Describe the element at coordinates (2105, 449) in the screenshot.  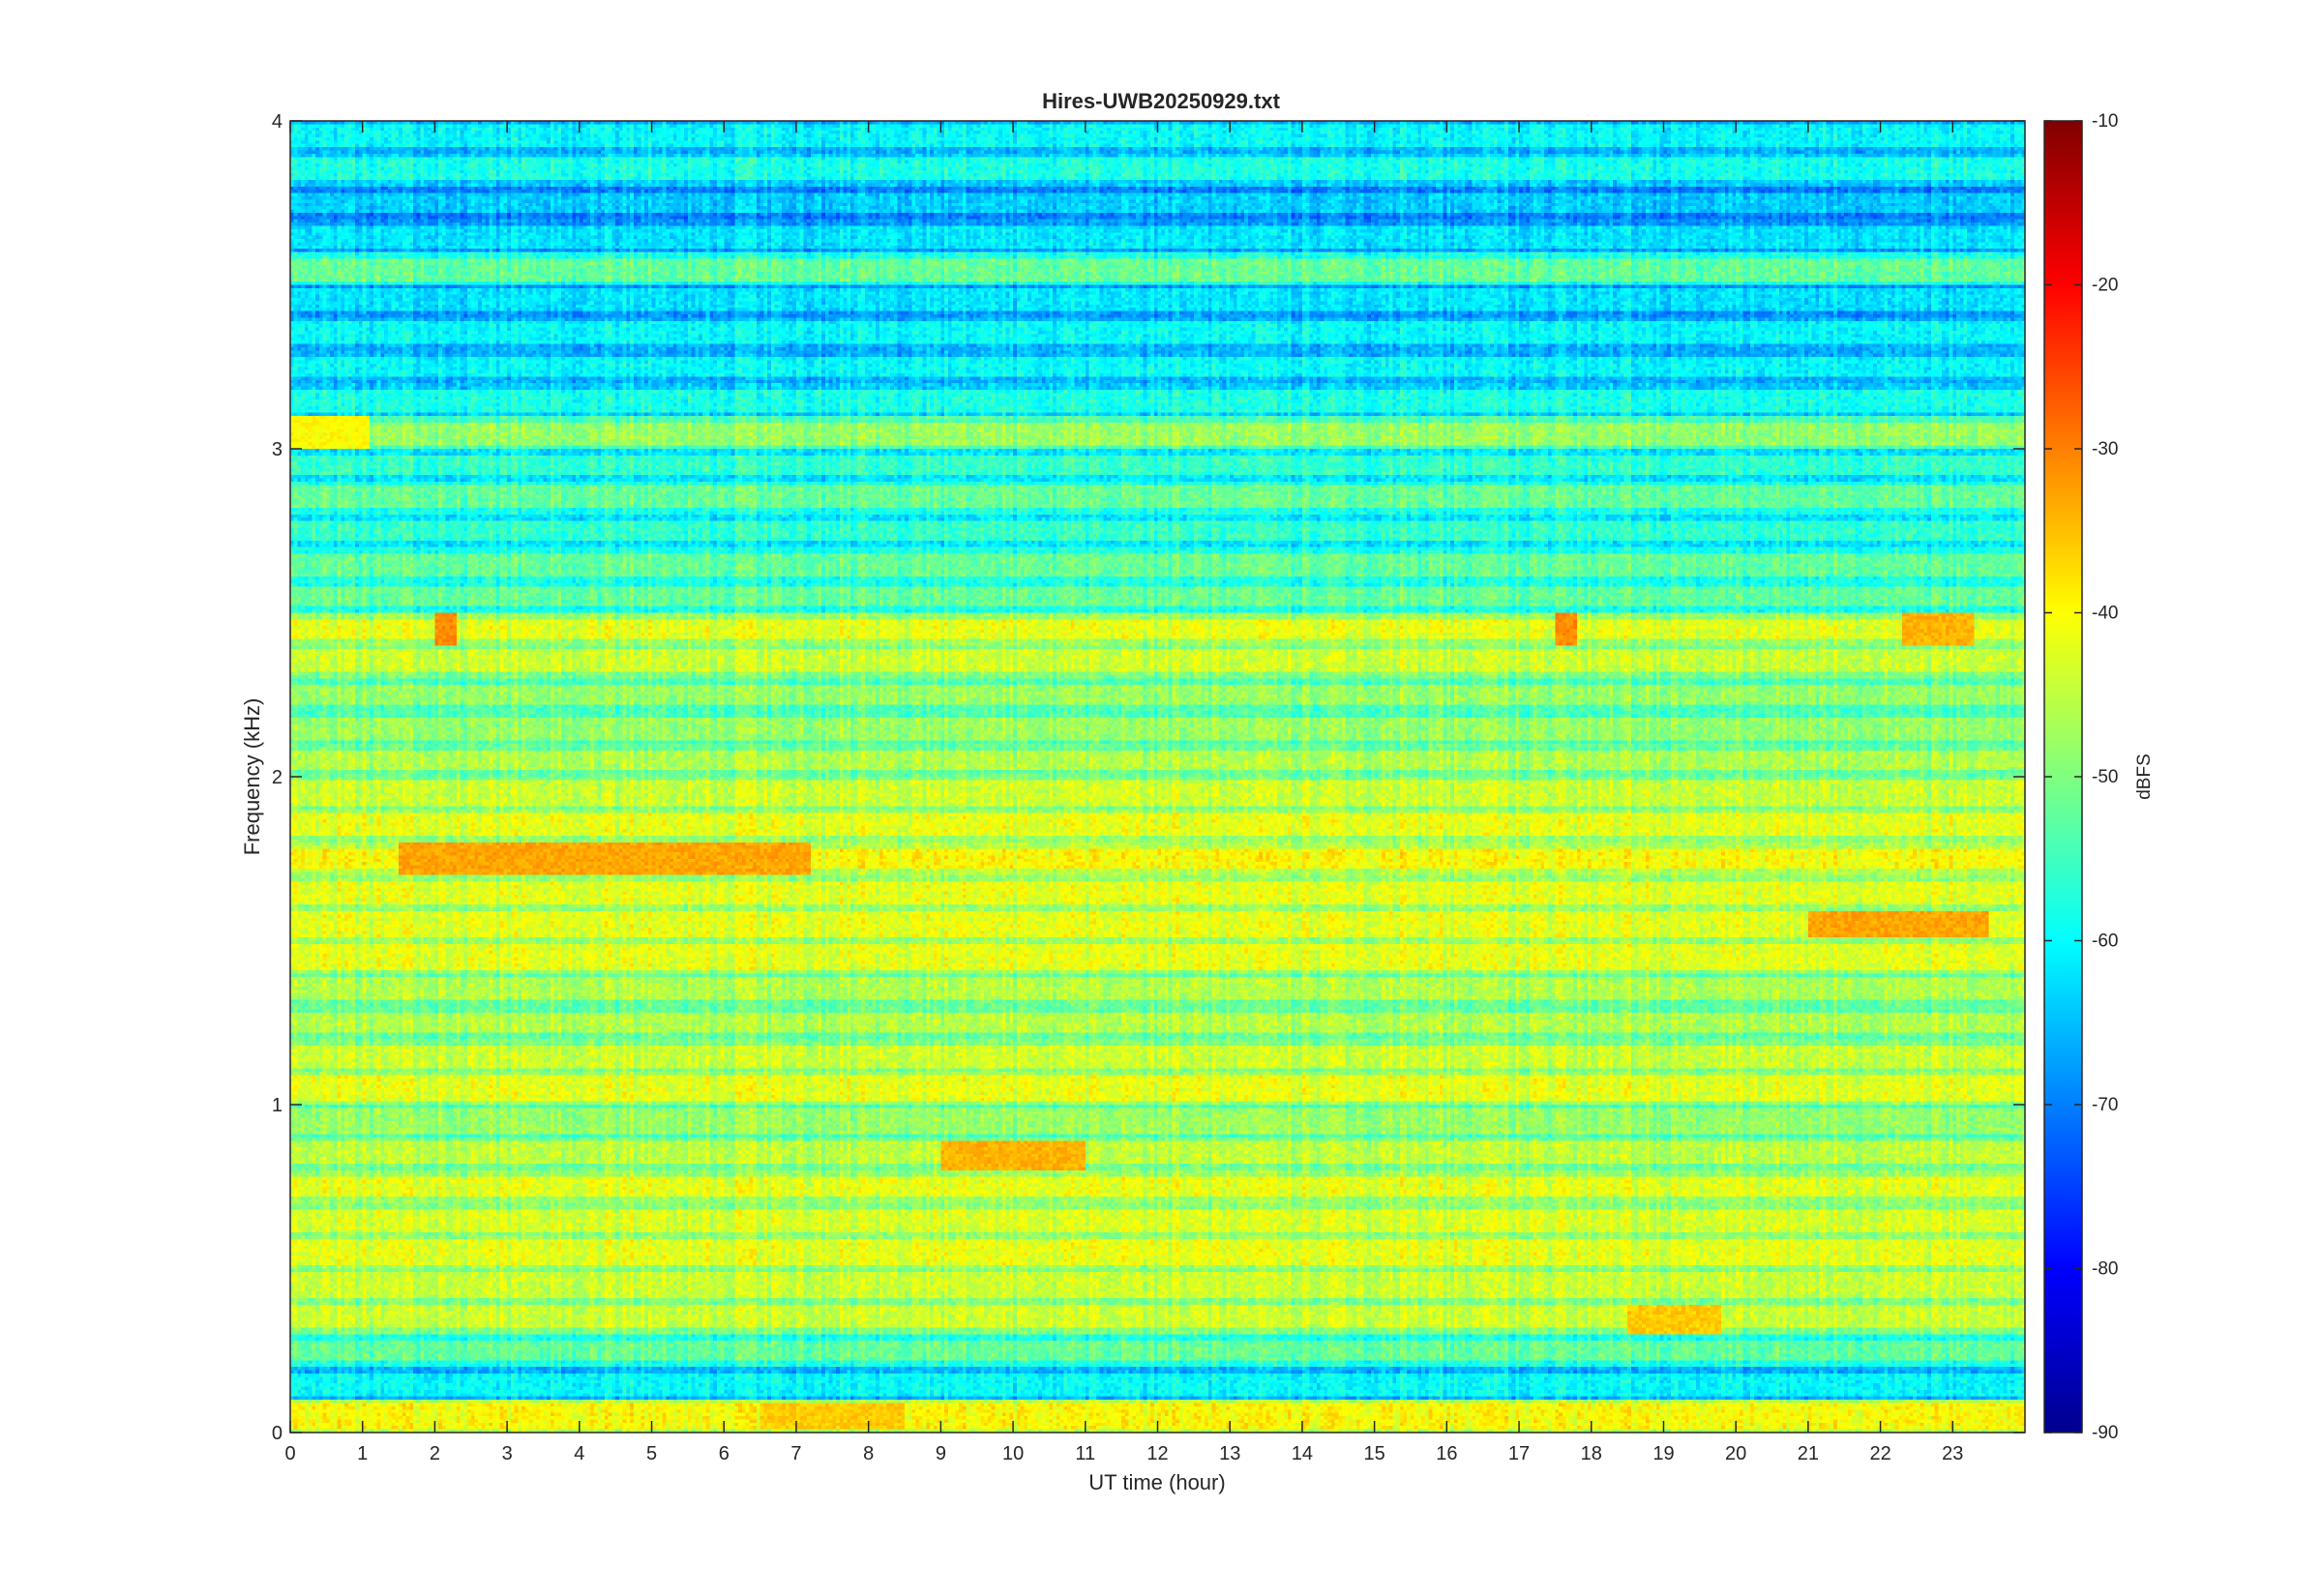
I see `colorbar-tick-label: -30` at that location.